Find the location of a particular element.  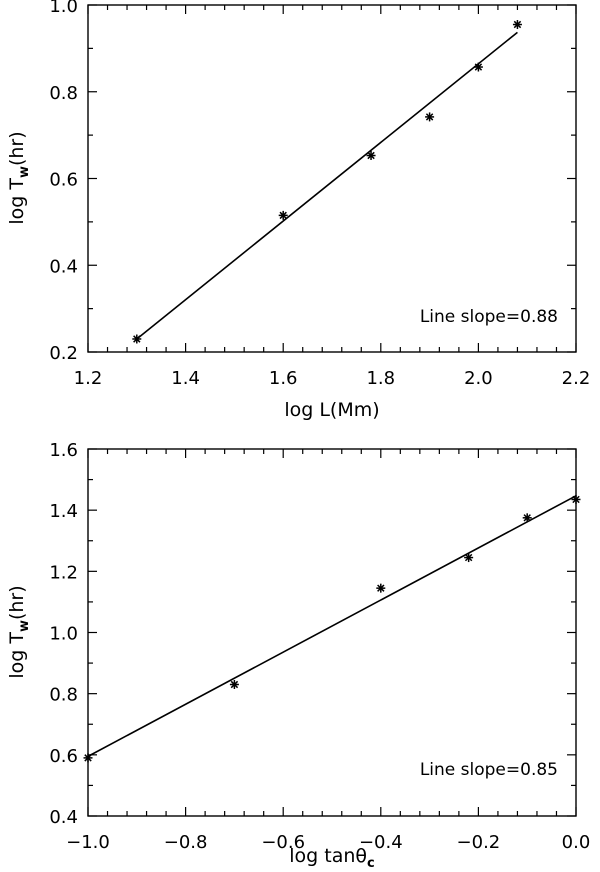

x-tick-label-bottom: −0.6 is located at coordinates (283, 842).